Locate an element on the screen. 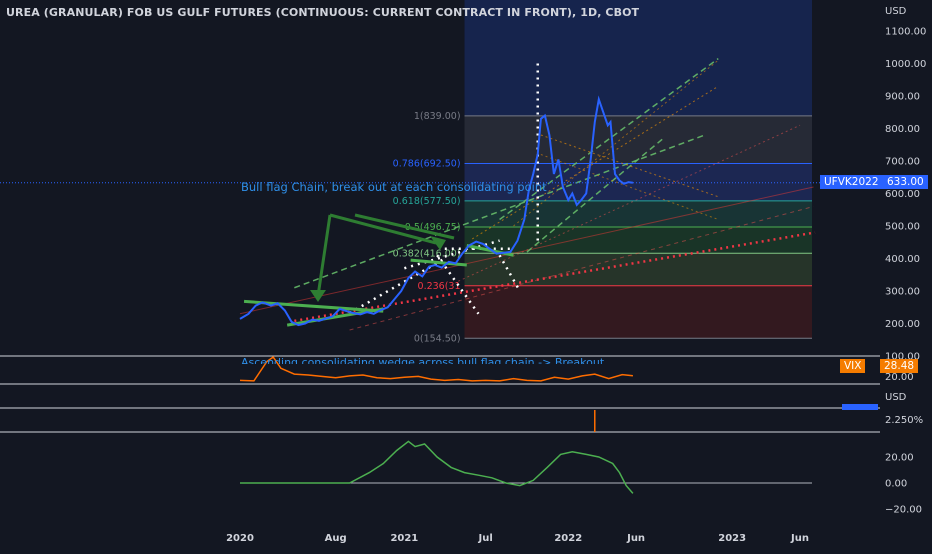 The width and height of the screenshot is (932, 554). vix-value-badge: 28.48 is located at coordinates (899, 366).